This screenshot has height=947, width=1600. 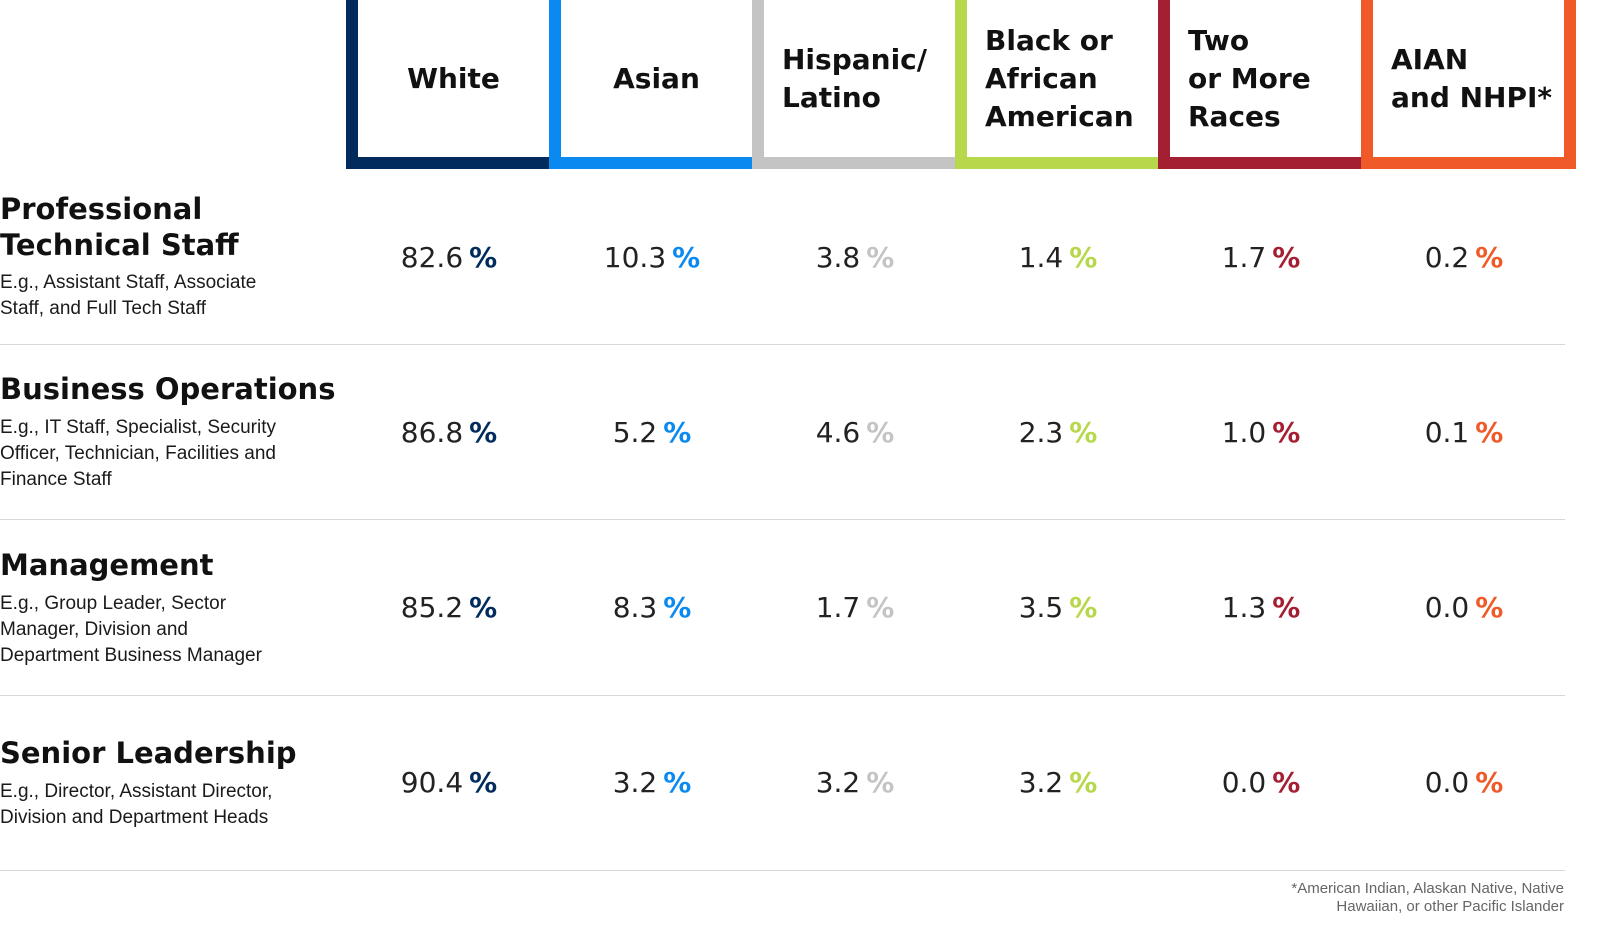 I want to click on cell-value: 85.2, so click(x=432, y=607).